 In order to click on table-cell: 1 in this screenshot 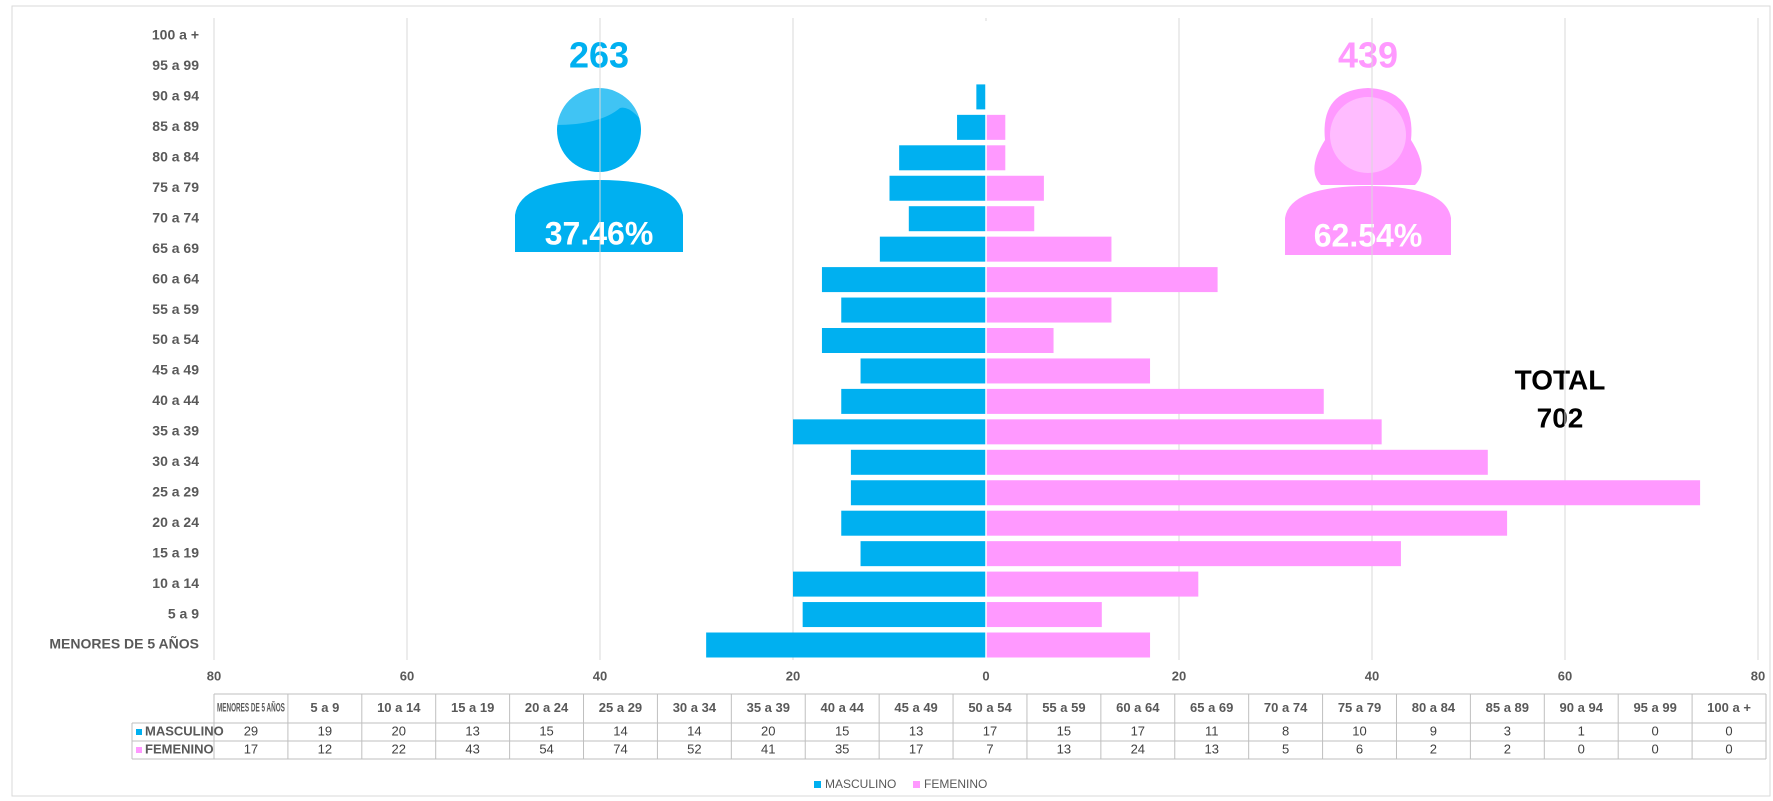, I will do `click(1581, 730)`.